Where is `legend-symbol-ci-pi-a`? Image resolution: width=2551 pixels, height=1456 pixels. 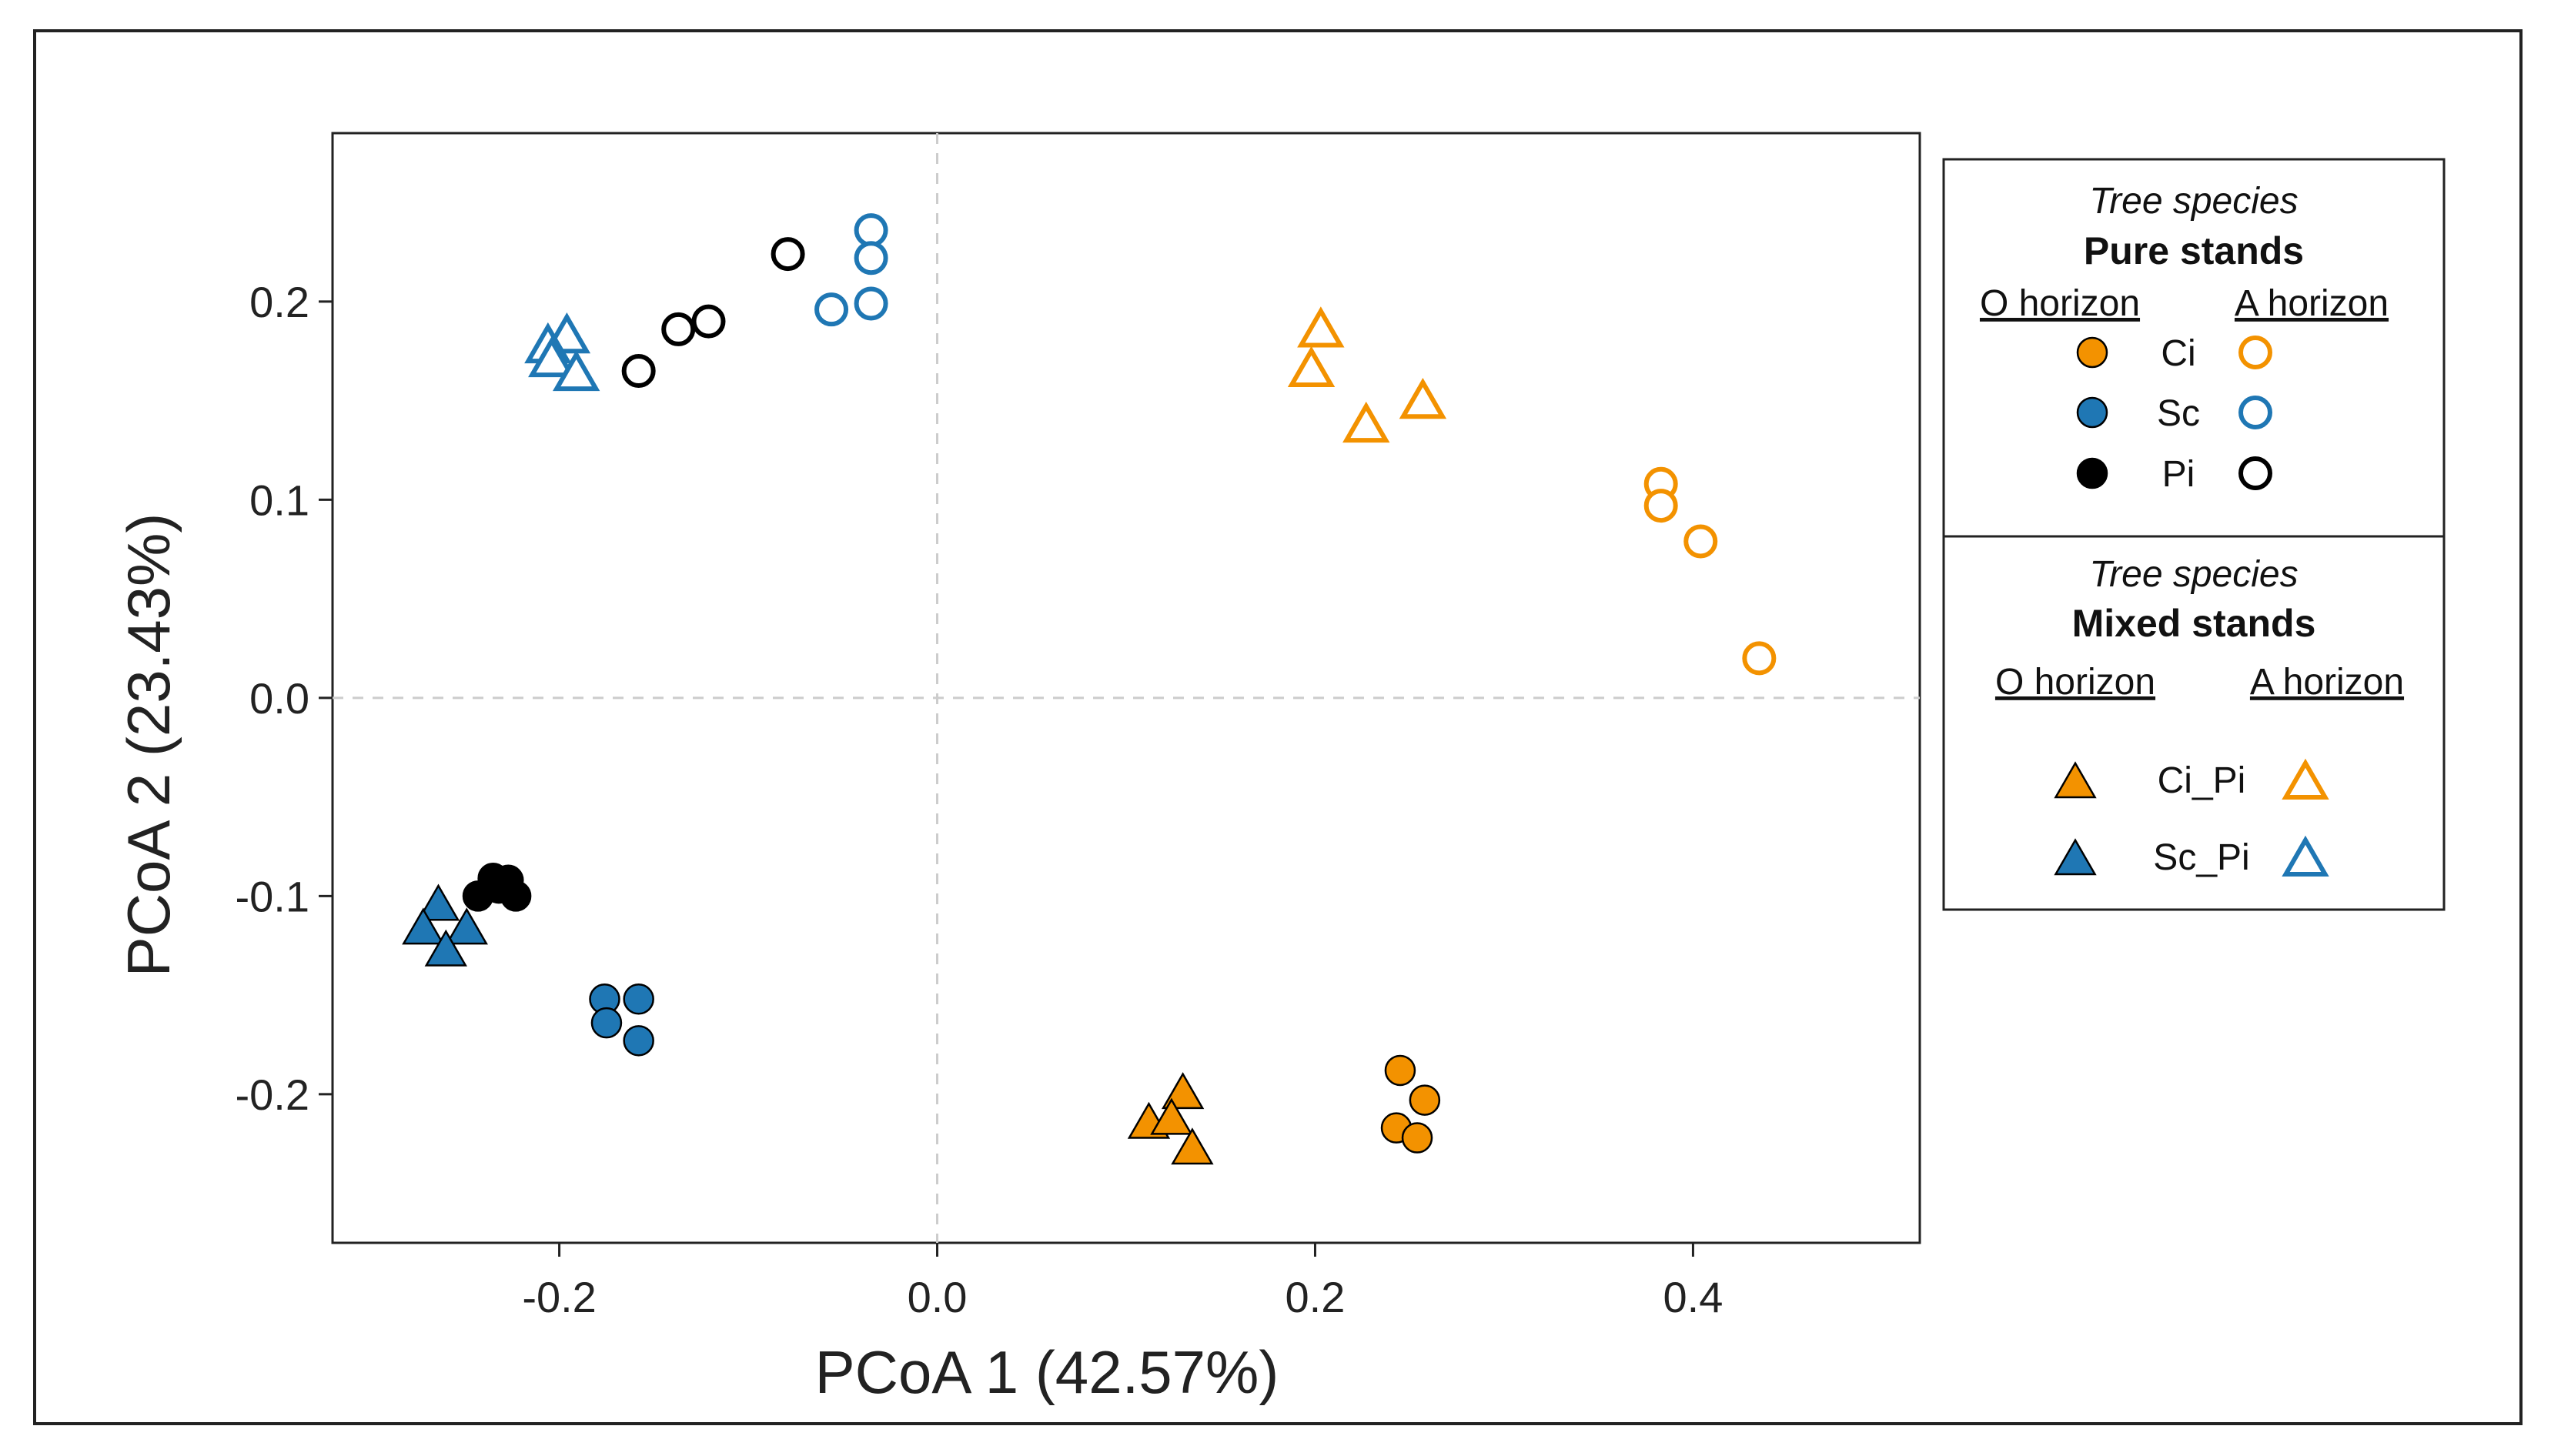 legend-symbol-ci-pi-a is located at coordinates (2305, 779).